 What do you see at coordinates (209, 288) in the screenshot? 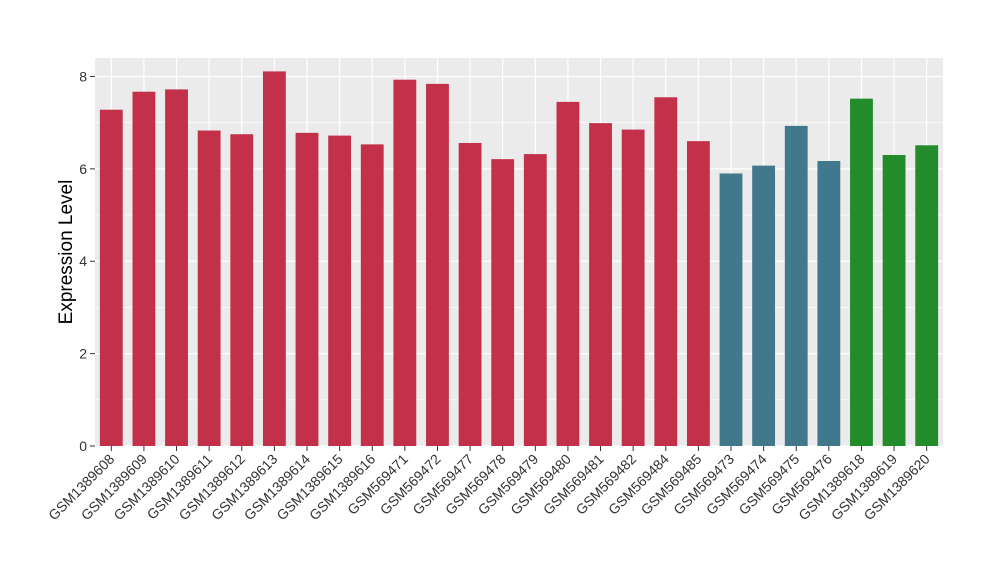
I see `bar-GSM1389611` at bounding box center [209, 288].